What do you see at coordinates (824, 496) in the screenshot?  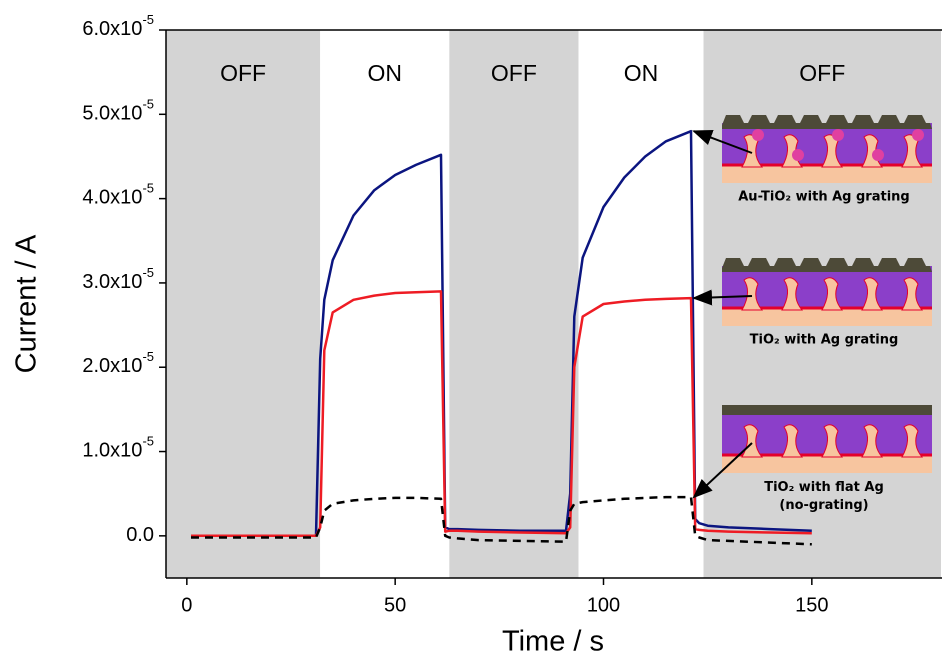 I see `series-label: TiO₂ with flat Ag (no-grating)` at bounding box center [824, 496].